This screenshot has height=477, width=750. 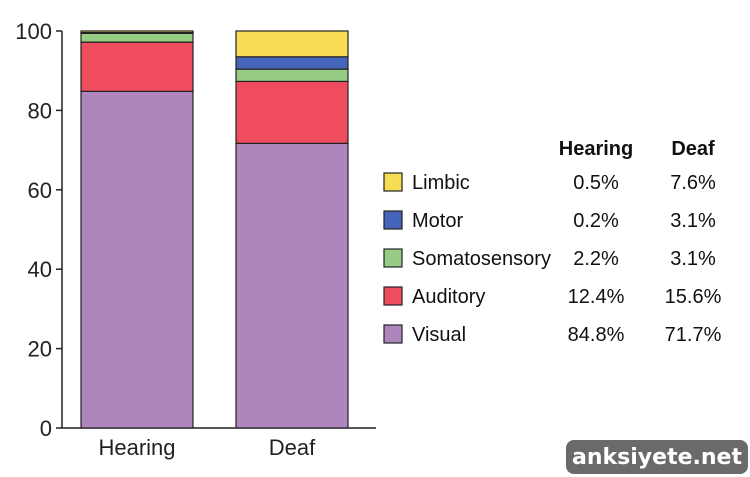 What do you see at coordinates (207, 447) in the screenshot?
I see `x-axis-labels: Hearing Deaf` at bounding box center [207, 447].